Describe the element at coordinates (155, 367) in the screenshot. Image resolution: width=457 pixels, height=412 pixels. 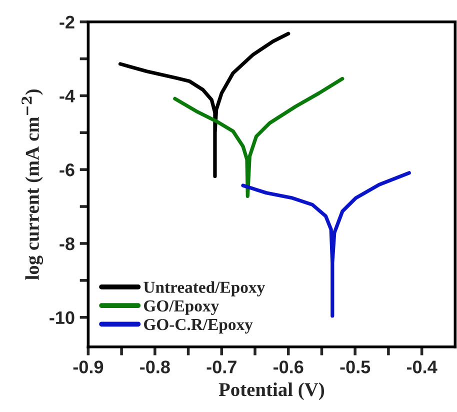
I see `x-tick-label: -0.8` at that location.